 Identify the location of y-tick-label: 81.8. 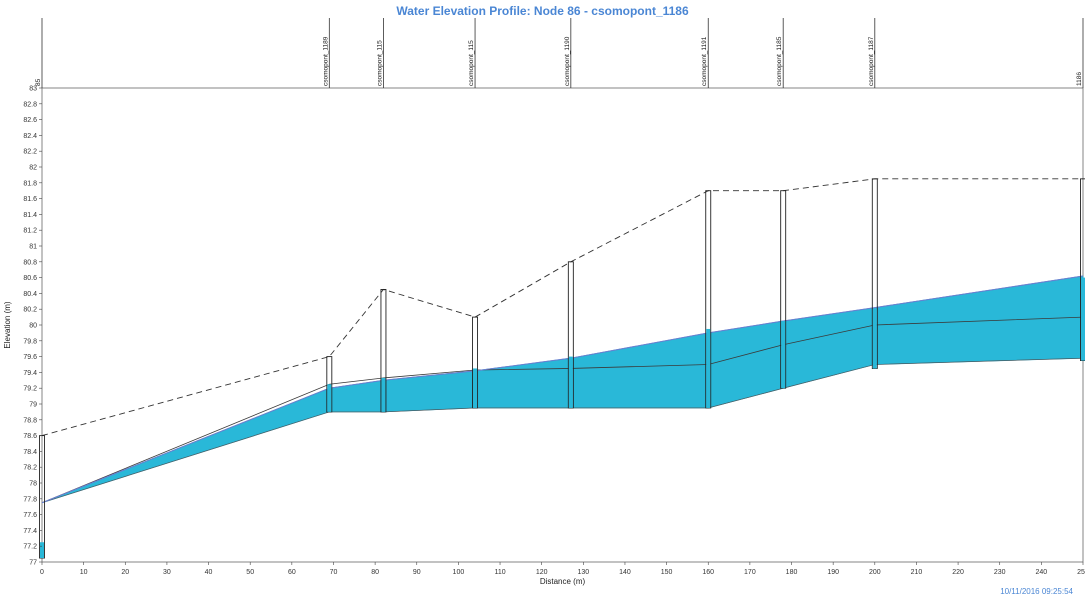
(30, 183).